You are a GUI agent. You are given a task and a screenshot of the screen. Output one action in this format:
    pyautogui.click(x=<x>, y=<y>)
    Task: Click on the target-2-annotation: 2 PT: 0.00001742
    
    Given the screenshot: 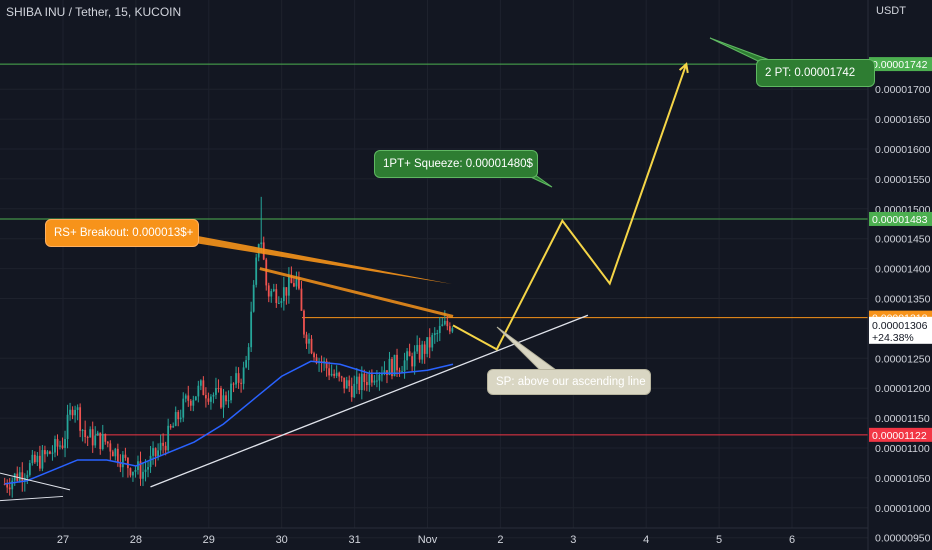 What is the action you would take?
    pyautogui.click(x=815, y=73)
    